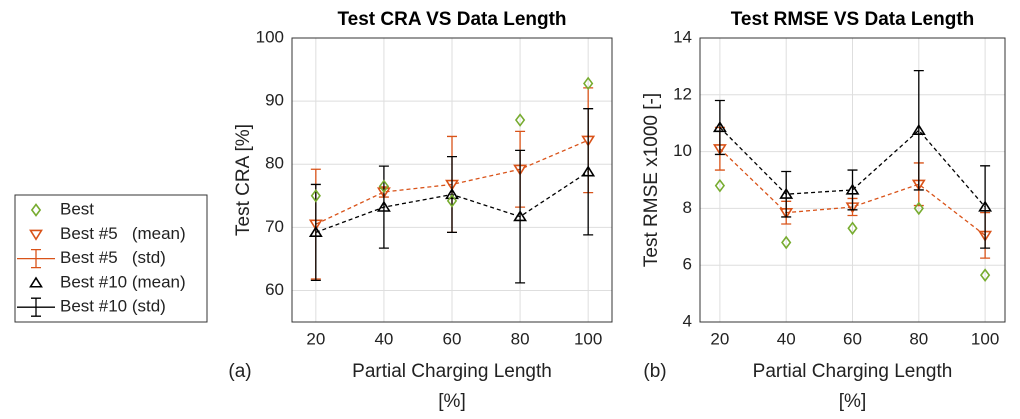  I want to click on legend-label: Best, so click(77, 208).